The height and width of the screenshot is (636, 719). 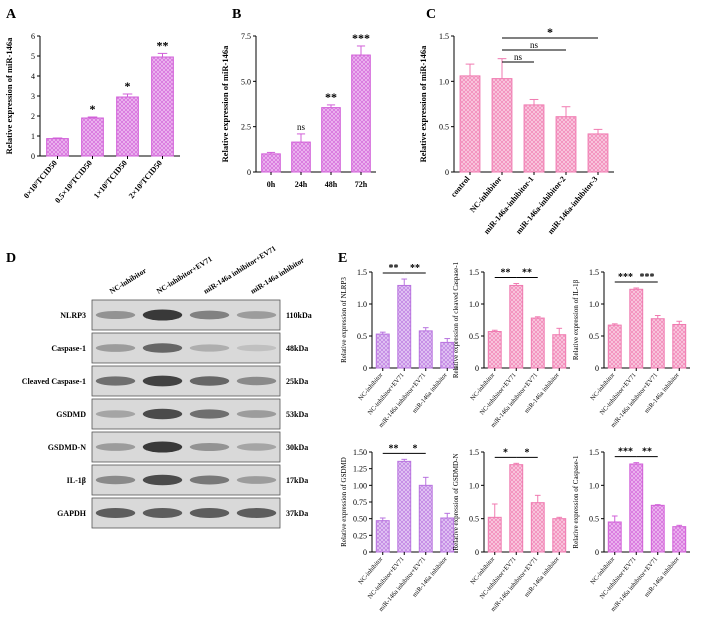 What do you see at coordinates (460, 186) in the screenshot?
I see `x-tick-label: control` at bounding box center [460, 186].